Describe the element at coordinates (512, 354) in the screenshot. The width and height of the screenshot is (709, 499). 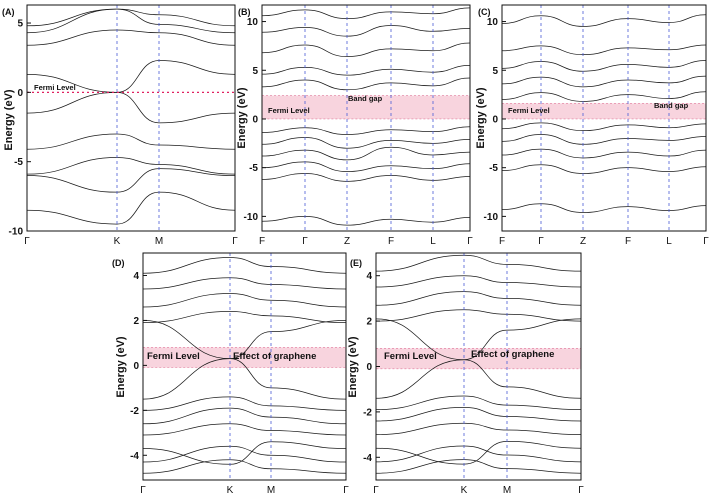
I see `annotation: Effect of graphene` at that location.